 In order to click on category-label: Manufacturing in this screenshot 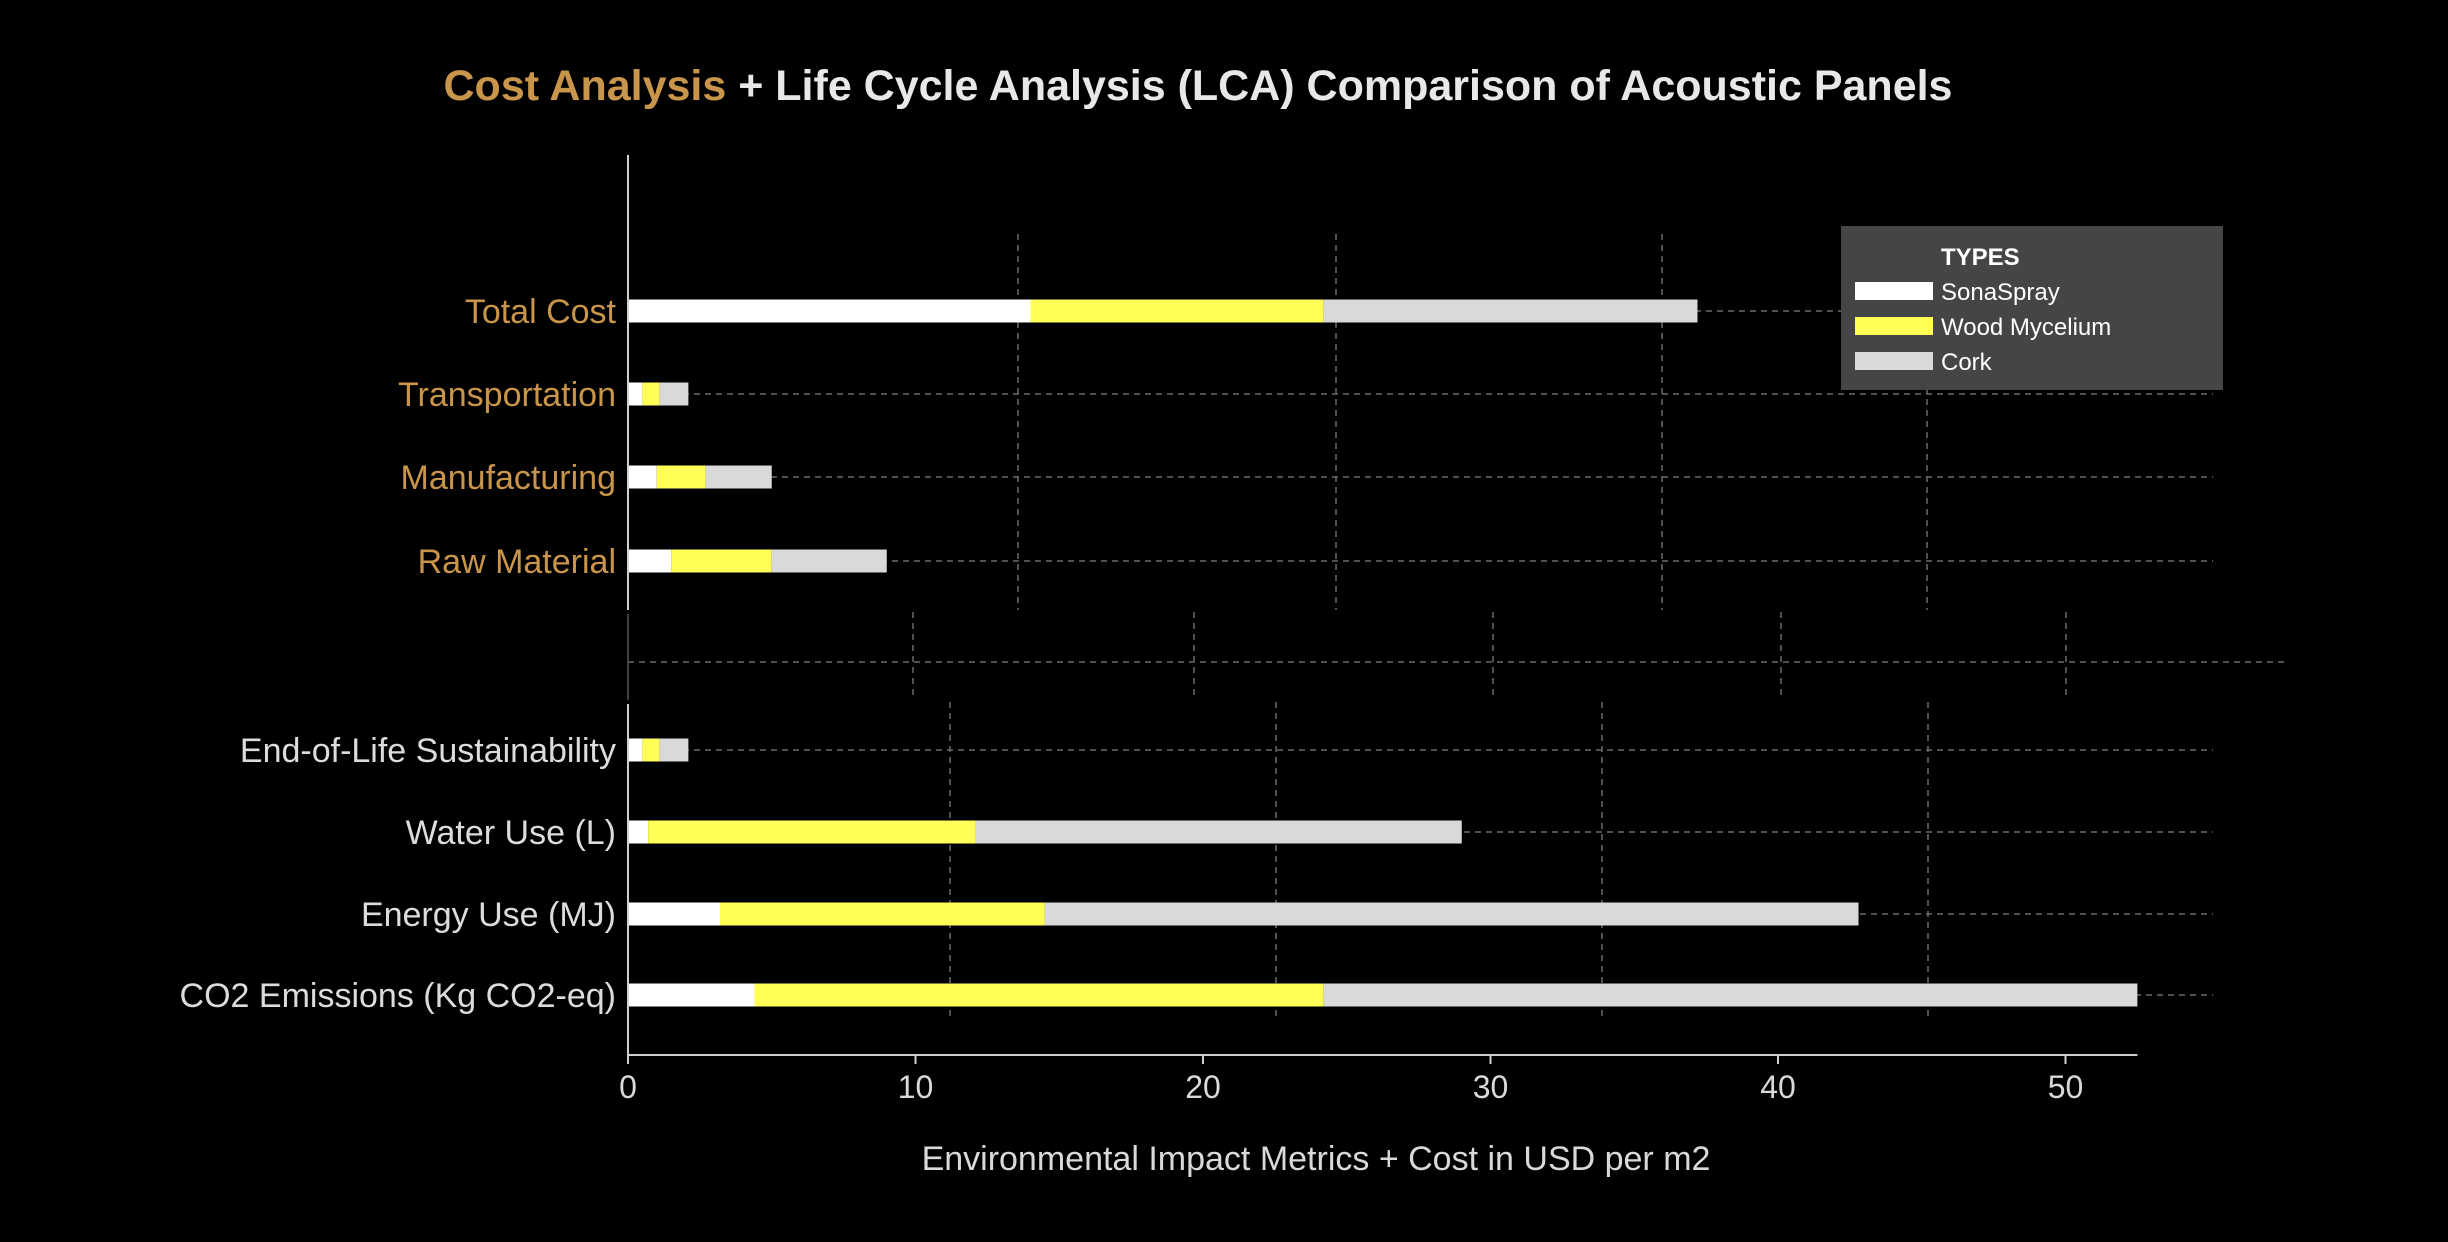, I will do `click(508, 478)`.